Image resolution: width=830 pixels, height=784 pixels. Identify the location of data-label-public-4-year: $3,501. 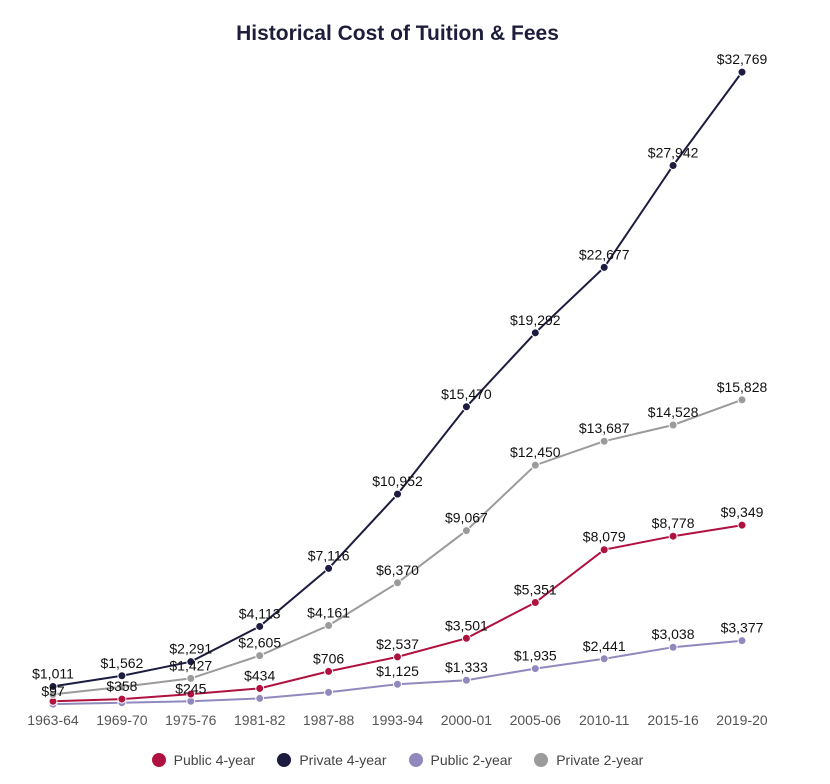
(466, 625).